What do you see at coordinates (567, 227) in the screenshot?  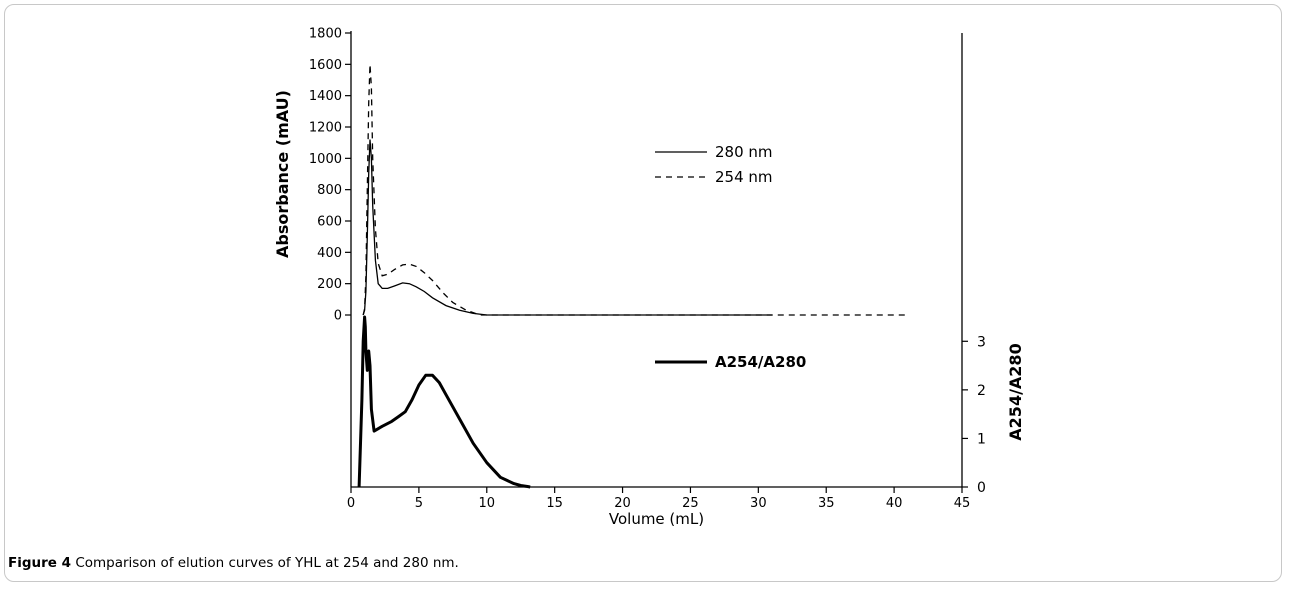 I see `series-line-280-nm` at bounding box center [567, 227].